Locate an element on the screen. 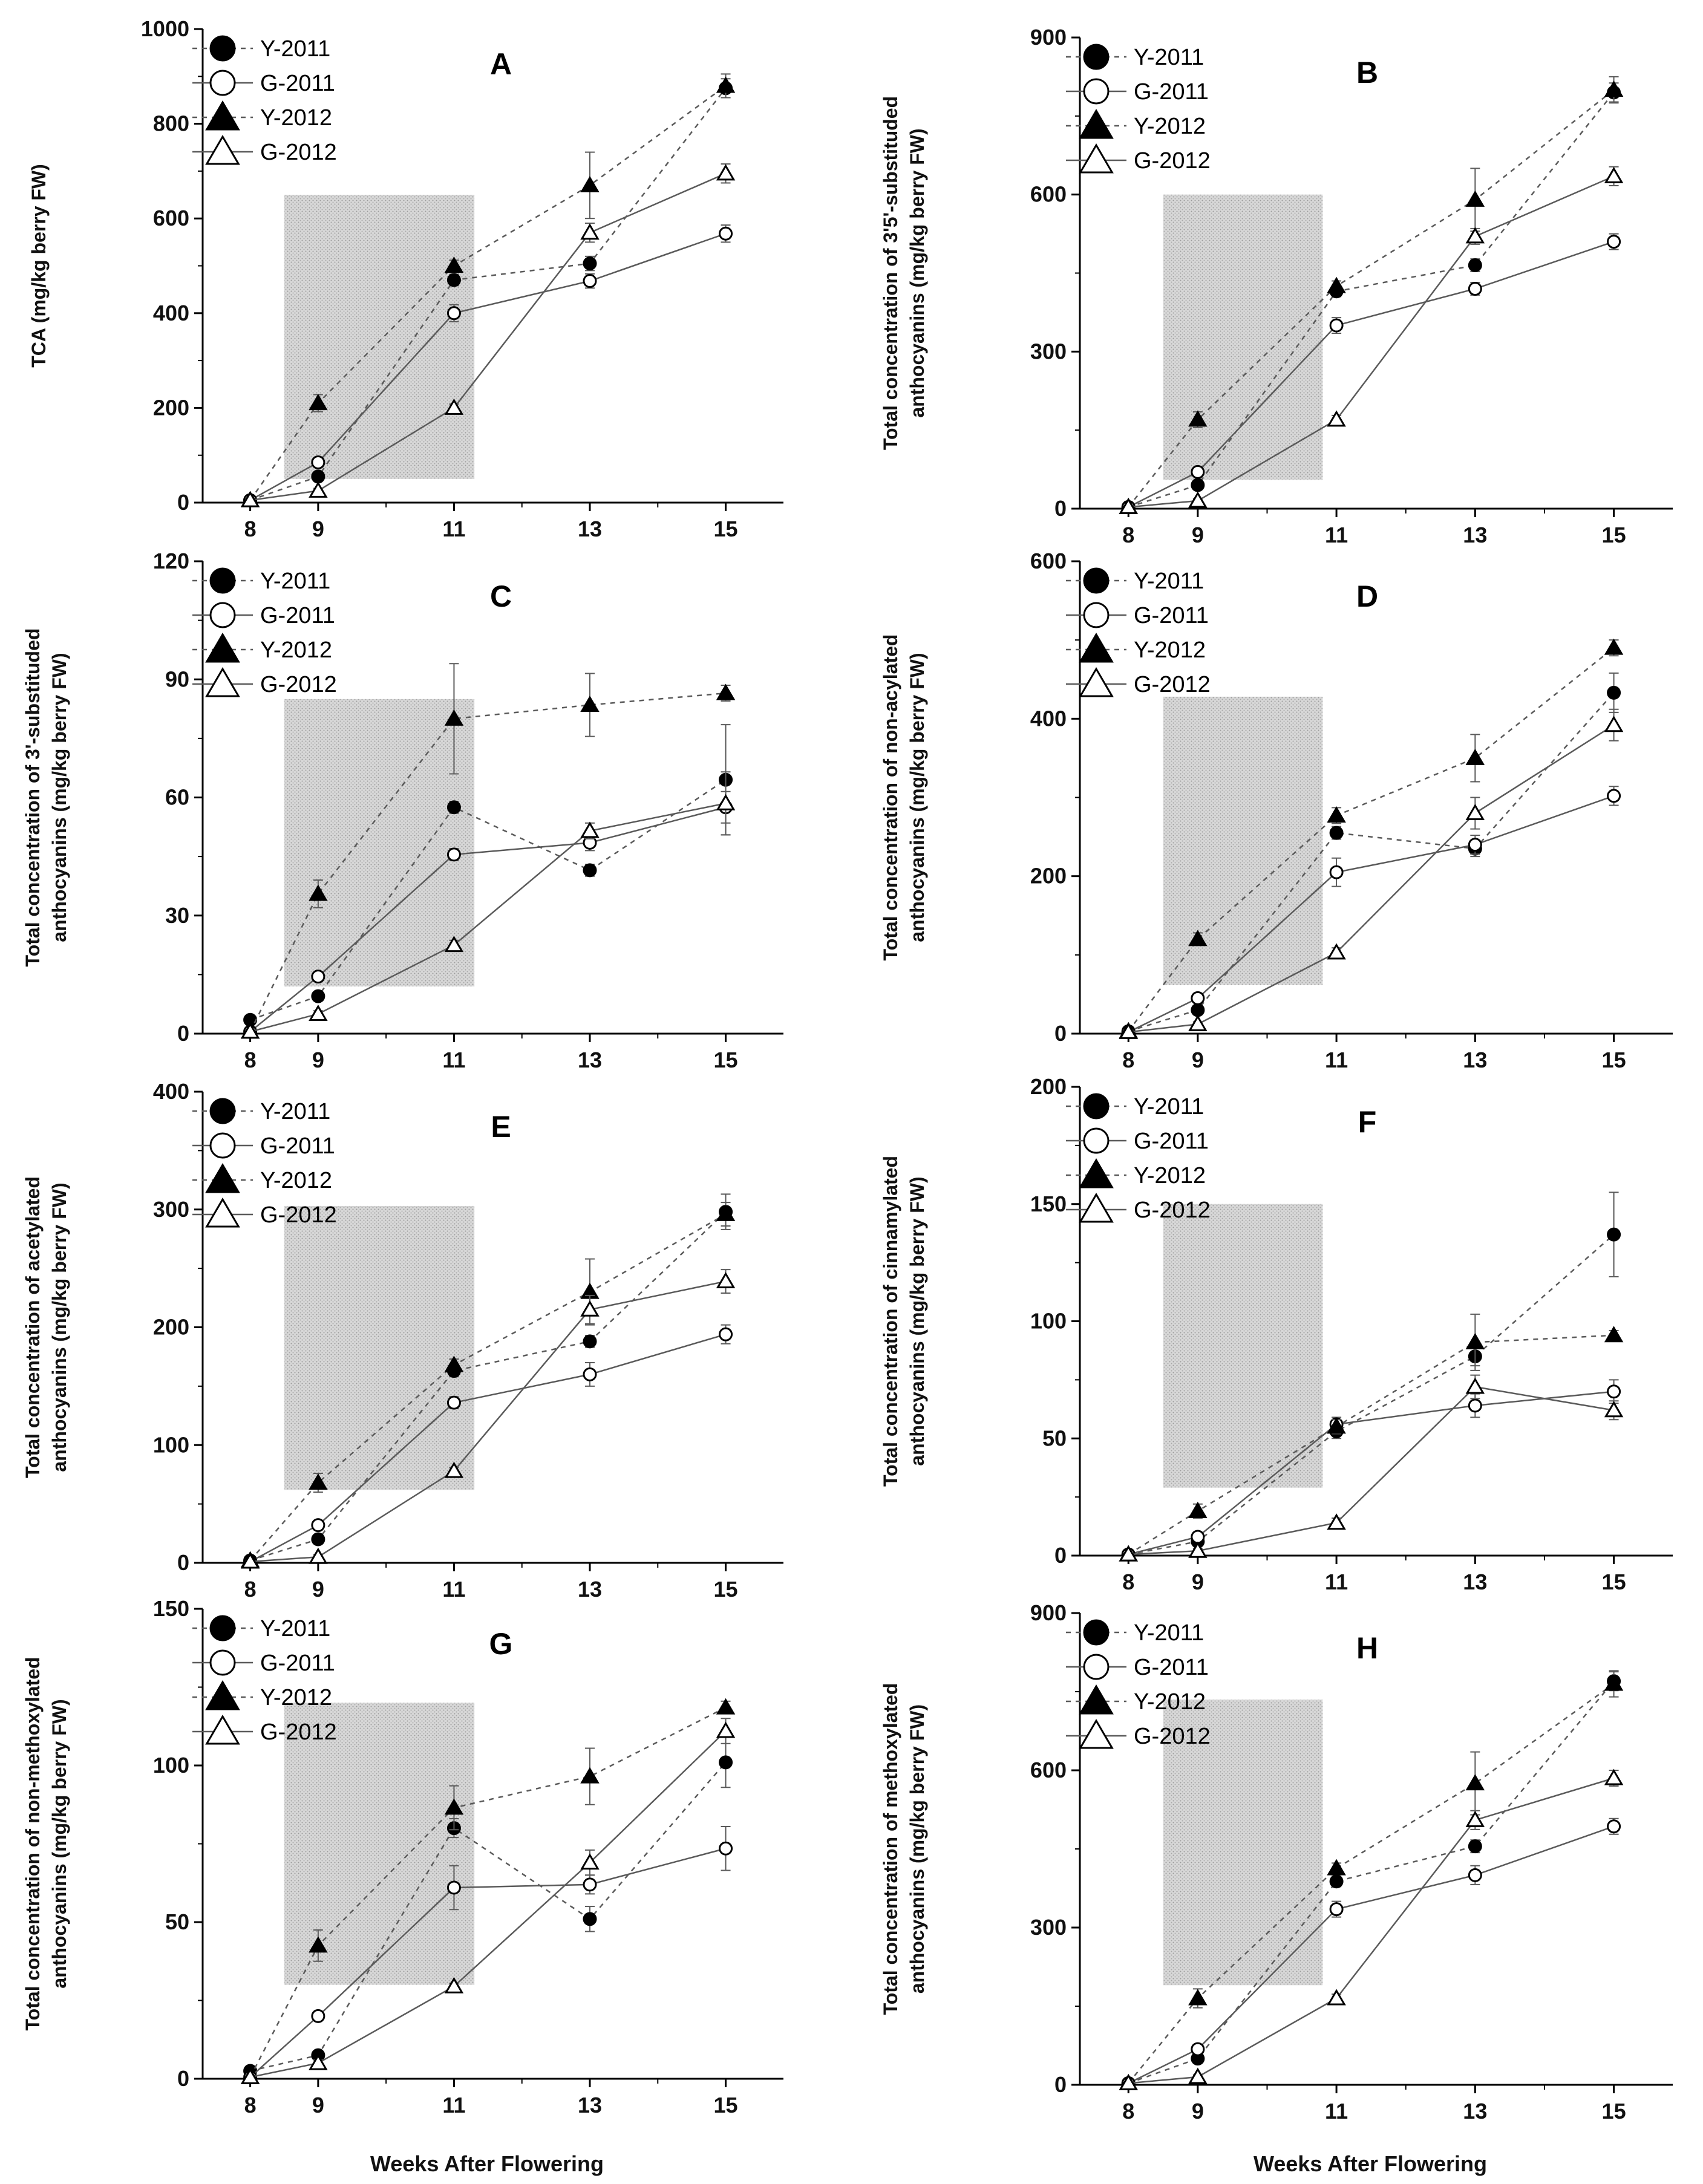 This screenshot has width=1703, height=2184. y-axis-label: anthocyanins (mg/kg berry FW) is located at coordinates (917, 272).